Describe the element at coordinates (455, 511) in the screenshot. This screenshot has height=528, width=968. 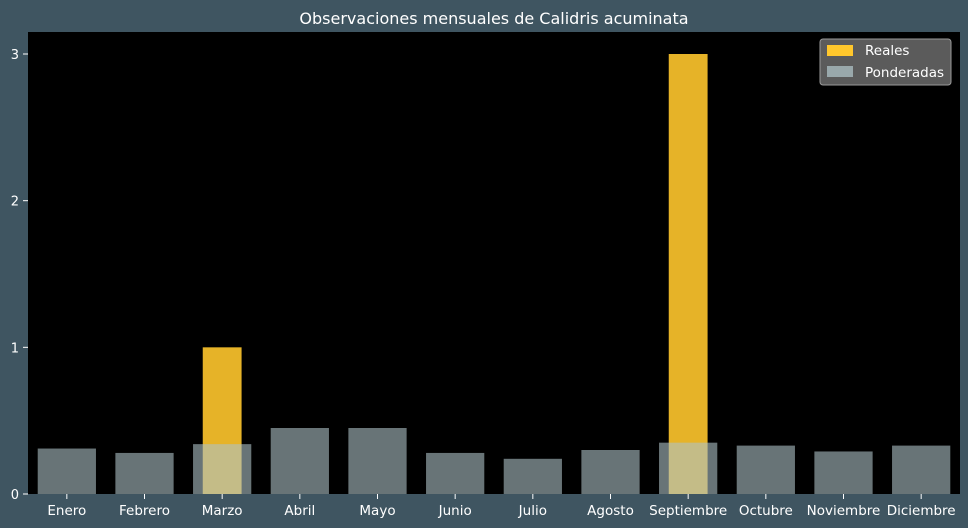
I see `x-tick-label-junio: Junio` at that location.